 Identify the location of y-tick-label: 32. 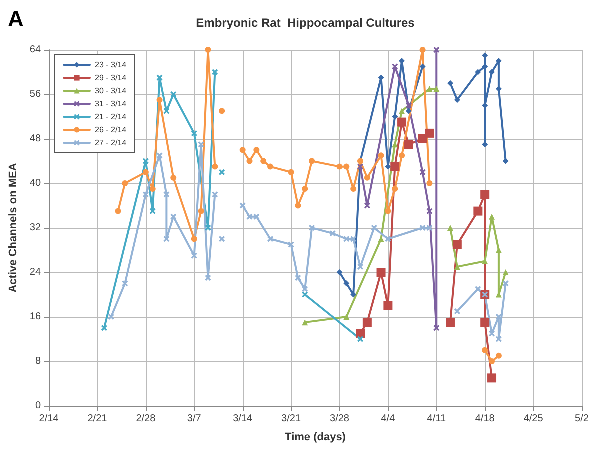
(36, 228).